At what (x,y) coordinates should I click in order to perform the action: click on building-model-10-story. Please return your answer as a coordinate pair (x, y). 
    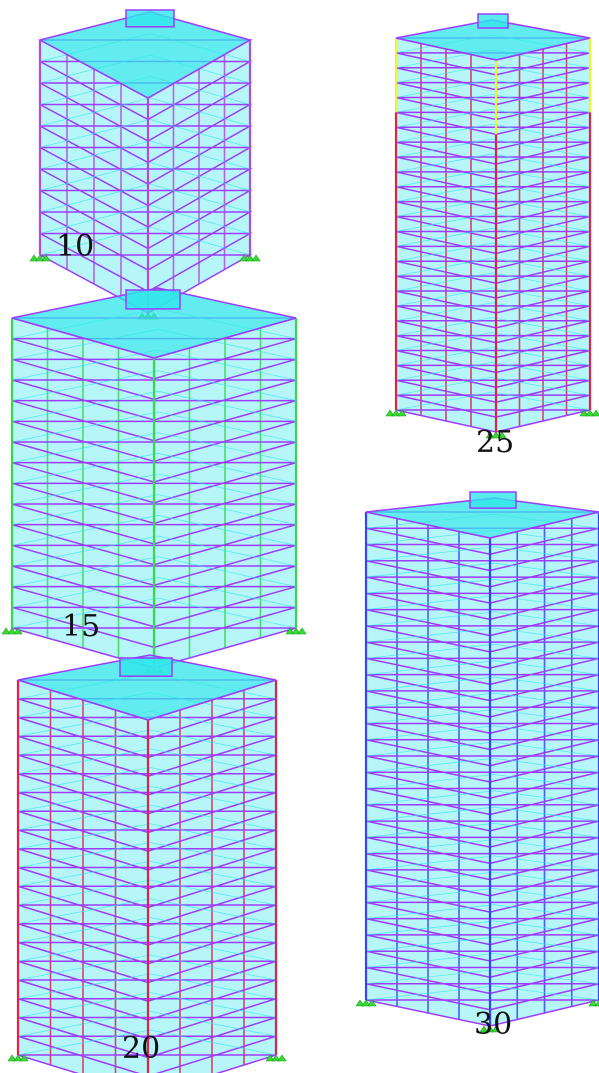
    Looking at the image, I should click on (145, 164).